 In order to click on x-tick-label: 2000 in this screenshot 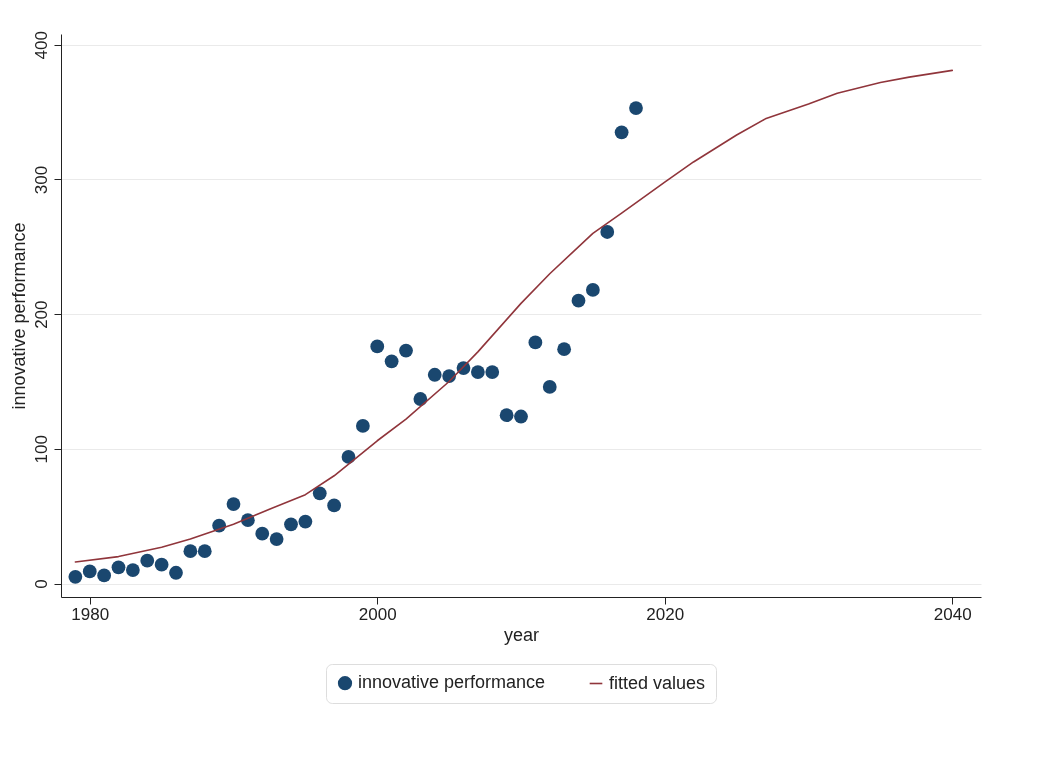, I will do `click(377, 614)`.